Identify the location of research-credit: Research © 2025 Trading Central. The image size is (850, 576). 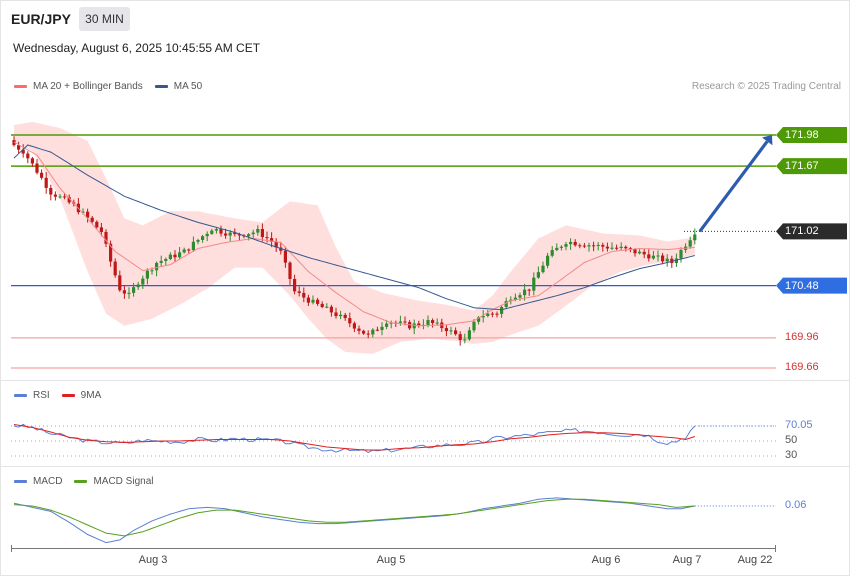
(766, 86).